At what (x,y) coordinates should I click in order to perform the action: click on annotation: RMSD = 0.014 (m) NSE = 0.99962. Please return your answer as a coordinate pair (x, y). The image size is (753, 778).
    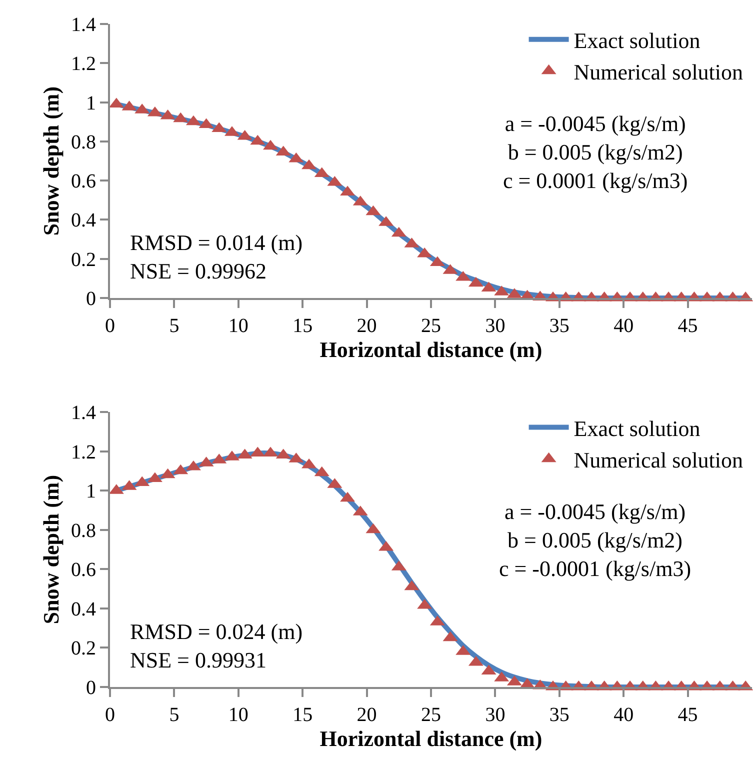
    Looking at the image, I should click on (216, 257).